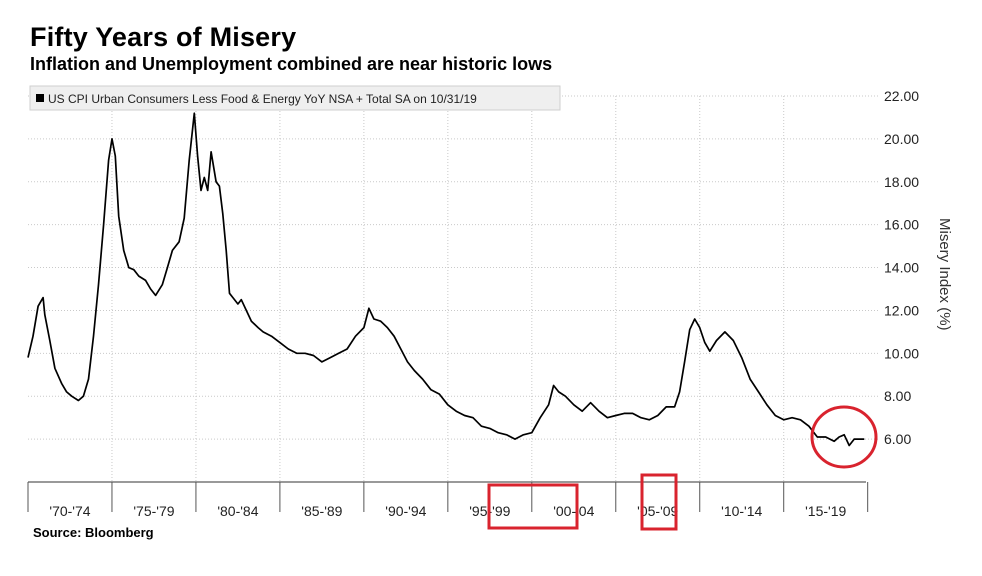  I want to click on y-tick-label: 22.00, so click(901, 96).